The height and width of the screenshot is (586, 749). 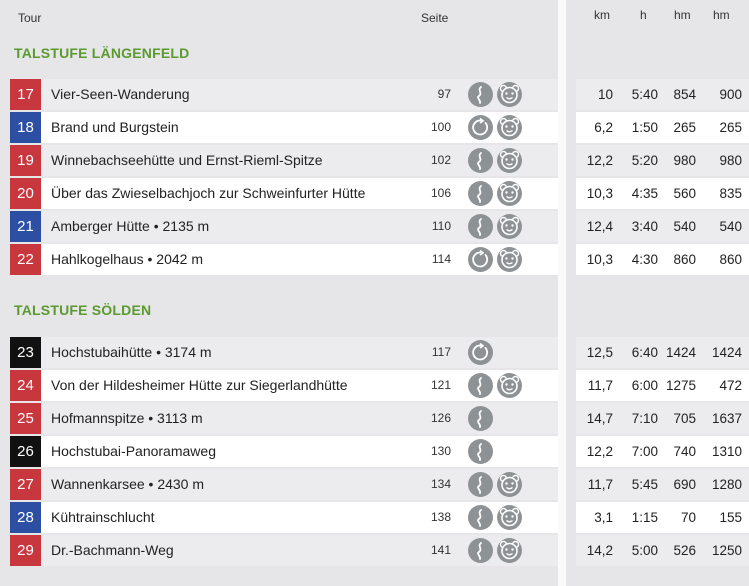 What do you see at coordinates (599, 352) in the screenshot?
I see `distance-km: 12,5` at bounding box center [599, 352].